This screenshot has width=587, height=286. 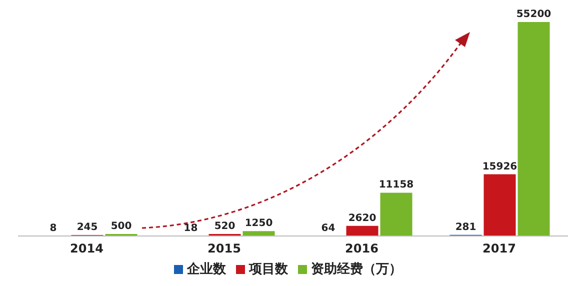 I want to click on legend-label: 资助经费（万）, so click(x=356, y=269).